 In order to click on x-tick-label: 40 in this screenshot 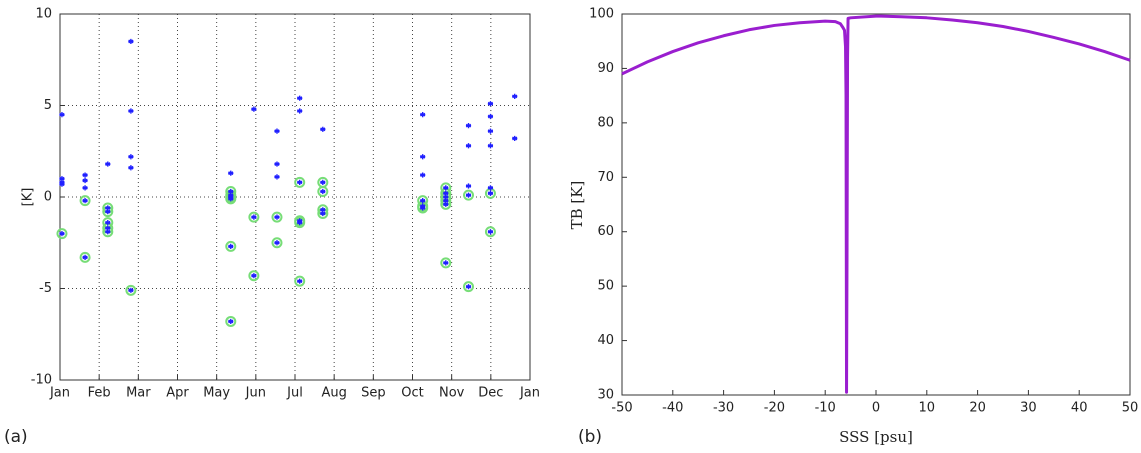, I will do `click(1079, 408)`.